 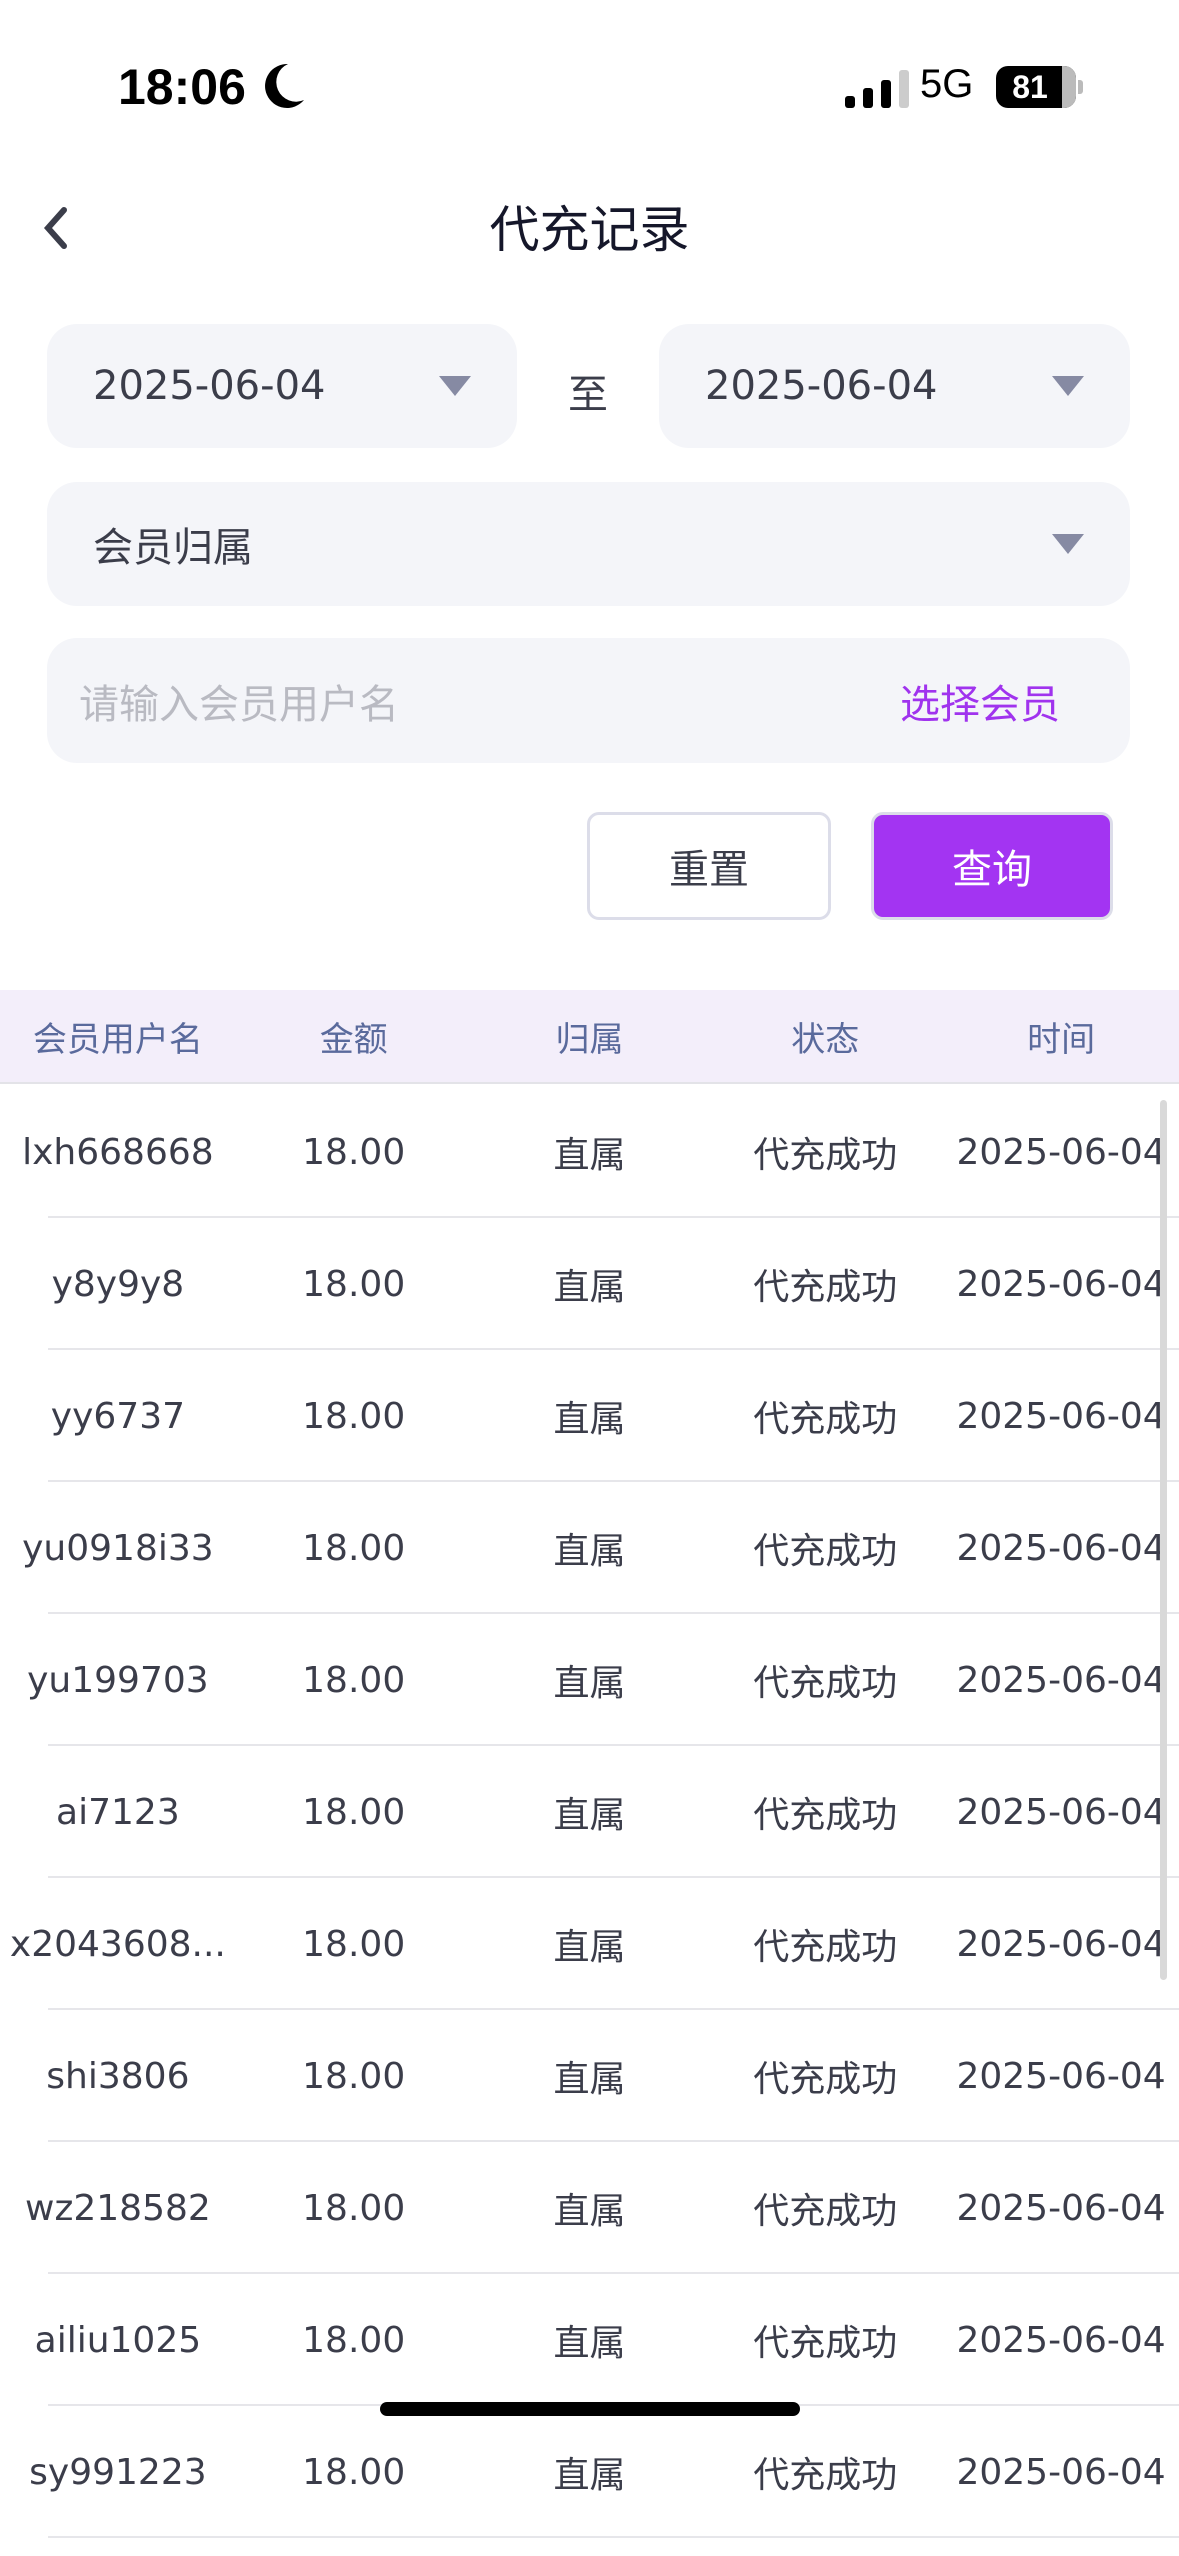 What do you see at coordinates (118, 1152) in the screenshot?
I see `cell-username: lxh668668` at bounding box center [118, 1152].